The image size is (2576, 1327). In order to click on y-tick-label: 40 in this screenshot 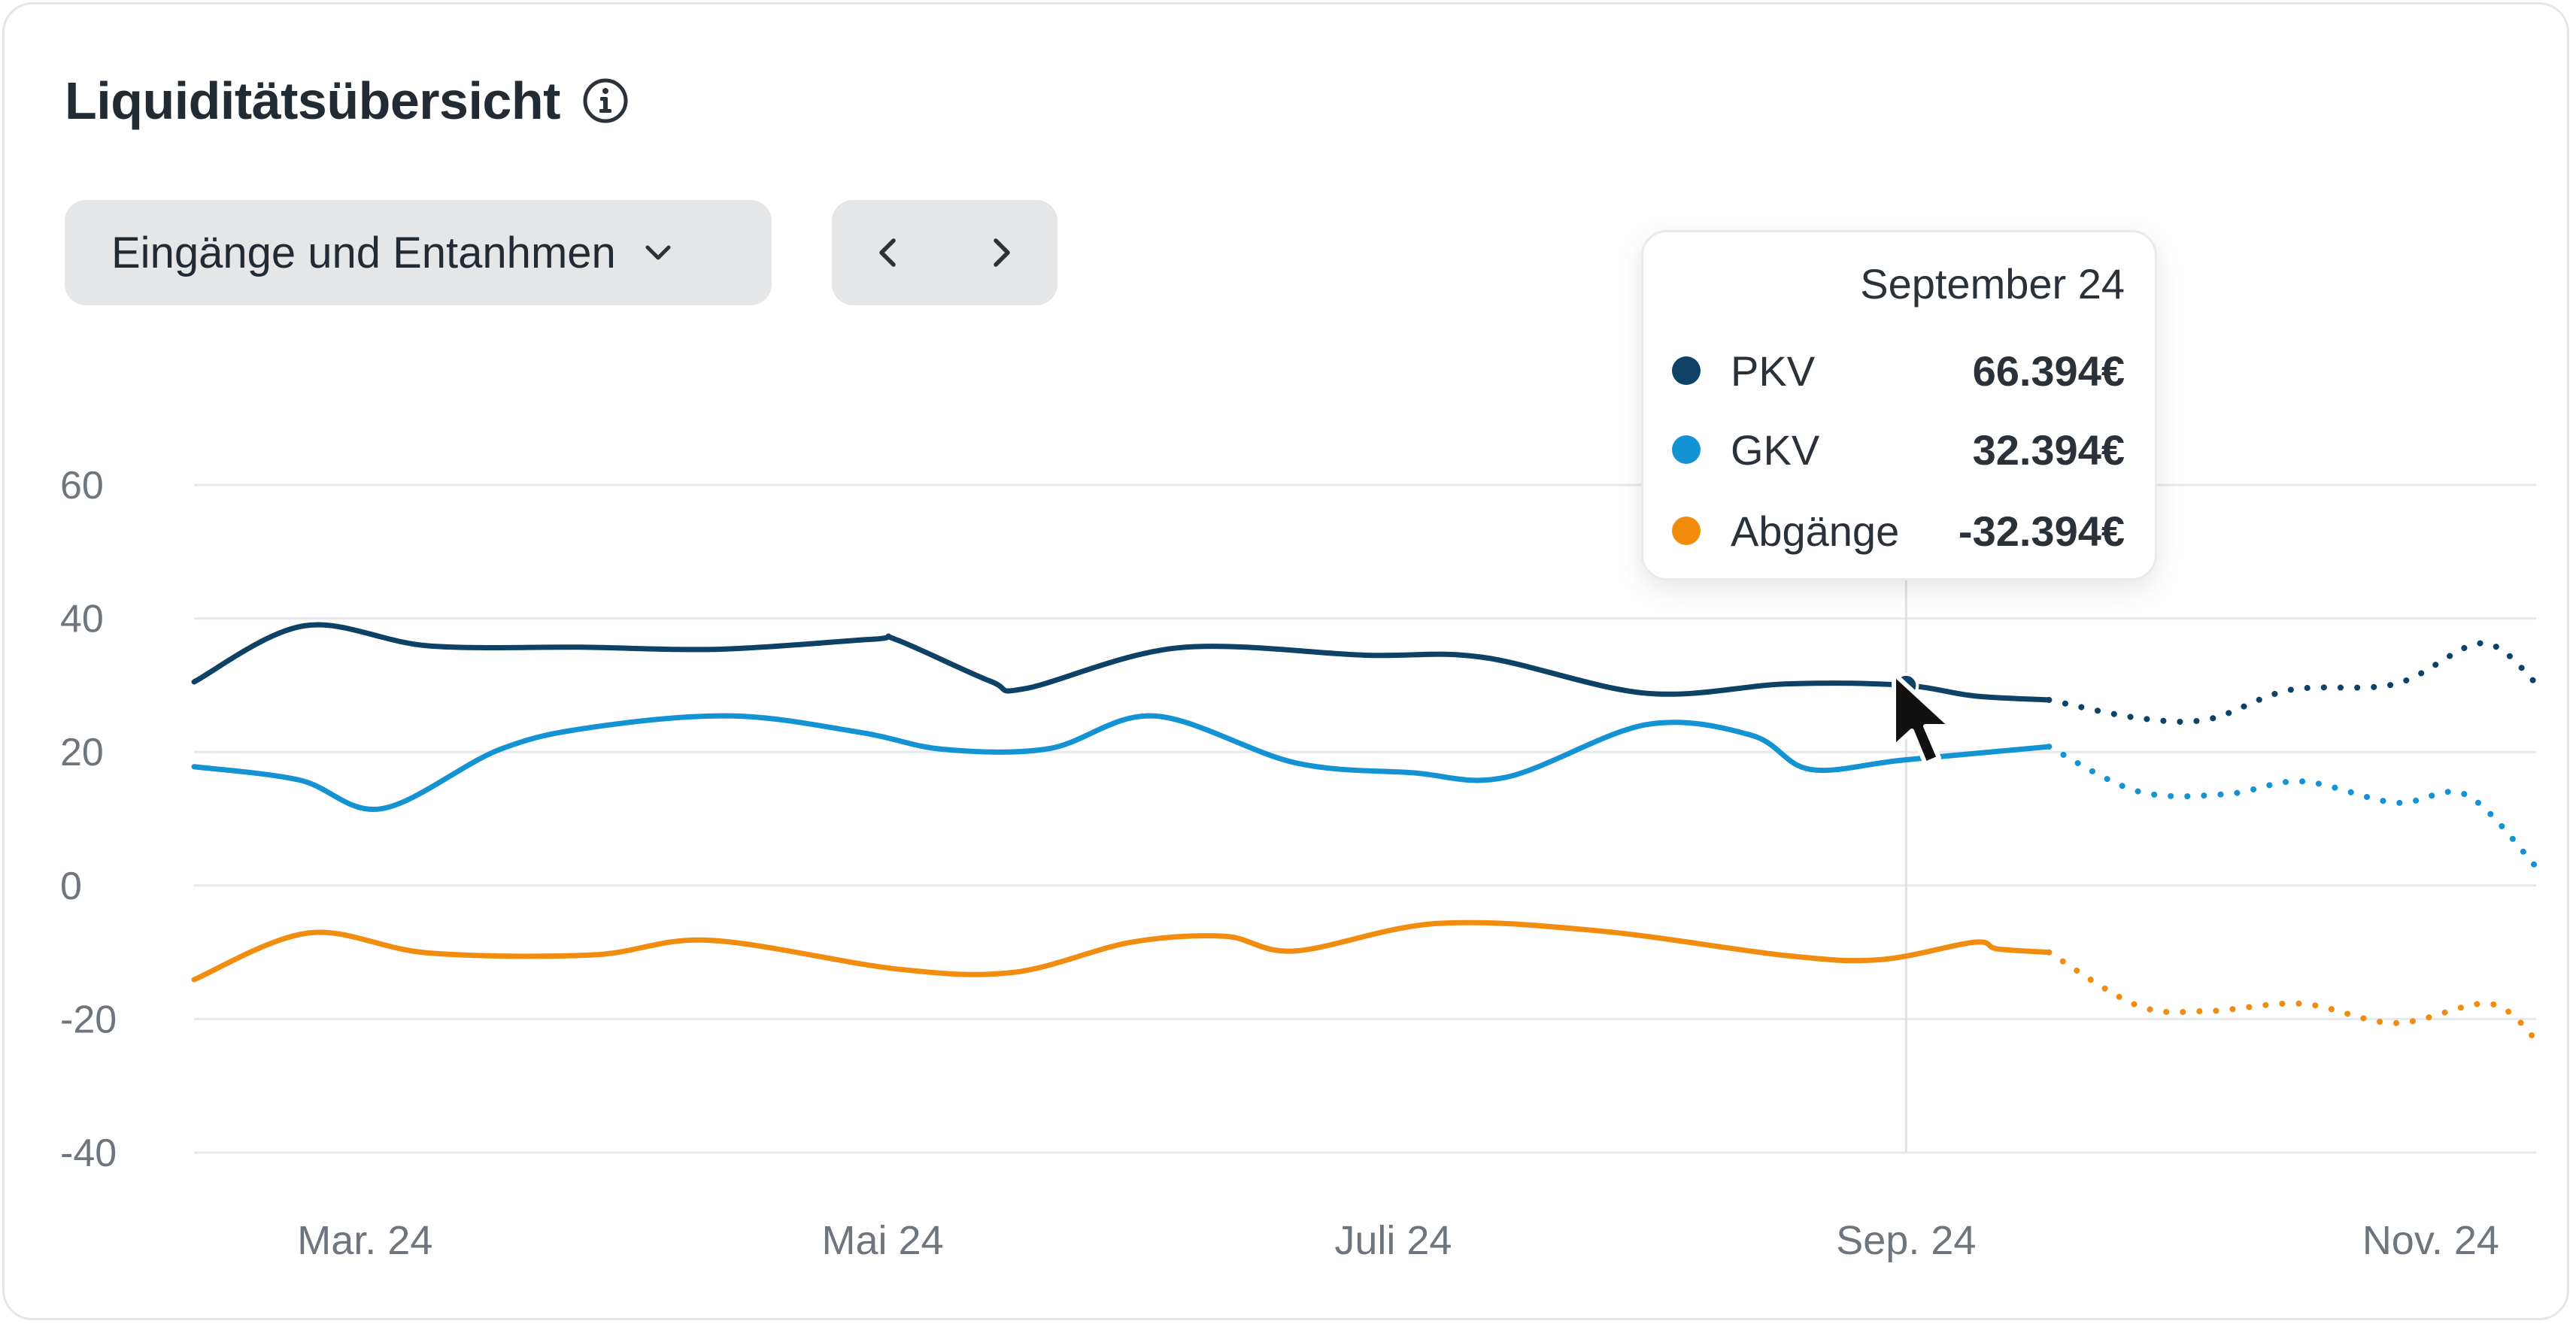, I will do `click(82, 619)`.